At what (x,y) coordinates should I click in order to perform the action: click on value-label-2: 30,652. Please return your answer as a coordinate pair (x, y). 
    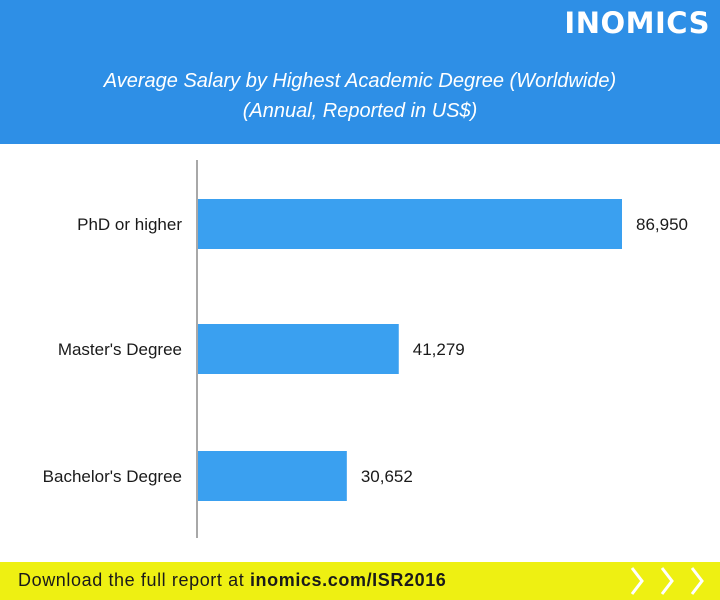
    Looking at the image, I should click on (387, 476).